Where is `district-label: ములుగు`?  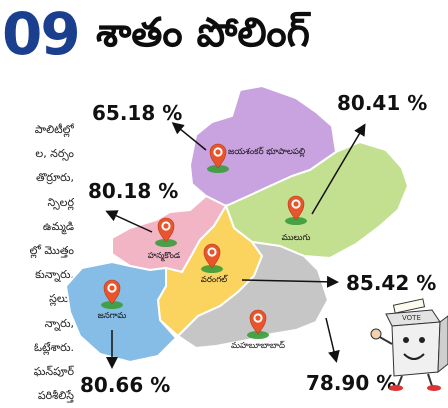
district-label: ములుగు is located at coordinates (296, 238).